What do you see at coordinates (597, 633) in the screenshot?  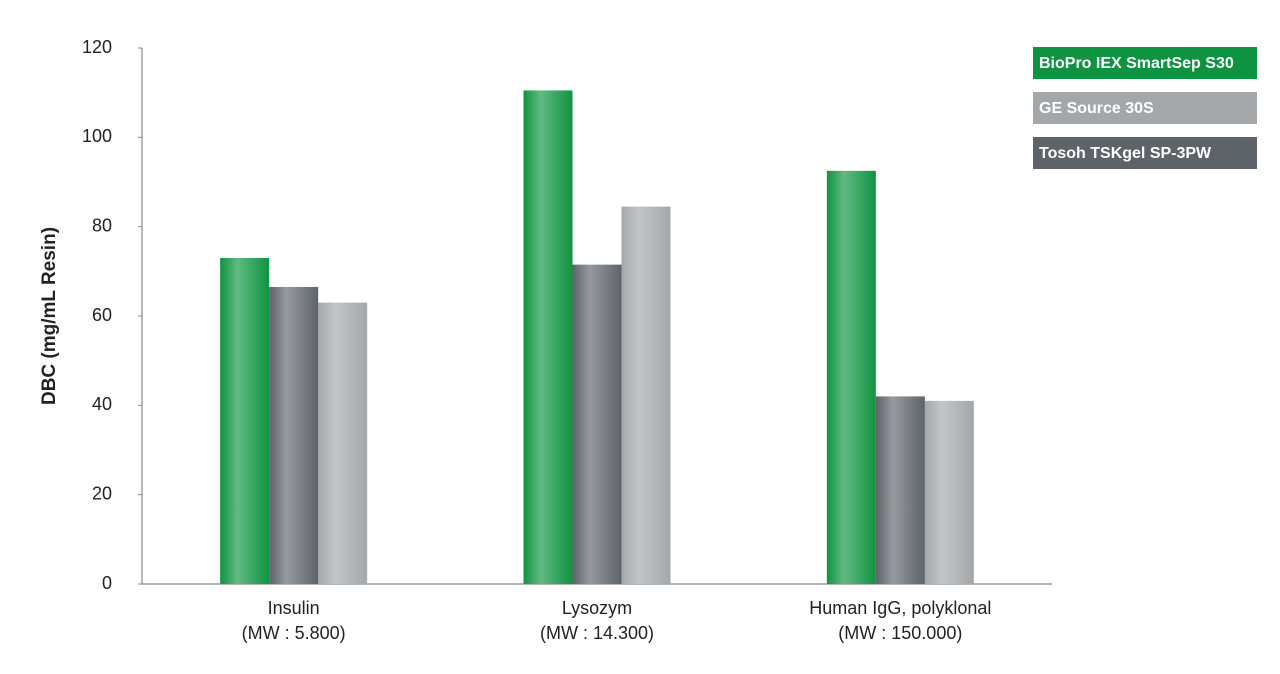 I see `x-tick-note: (MW : 14.300)` at bounding box center [597, 633].